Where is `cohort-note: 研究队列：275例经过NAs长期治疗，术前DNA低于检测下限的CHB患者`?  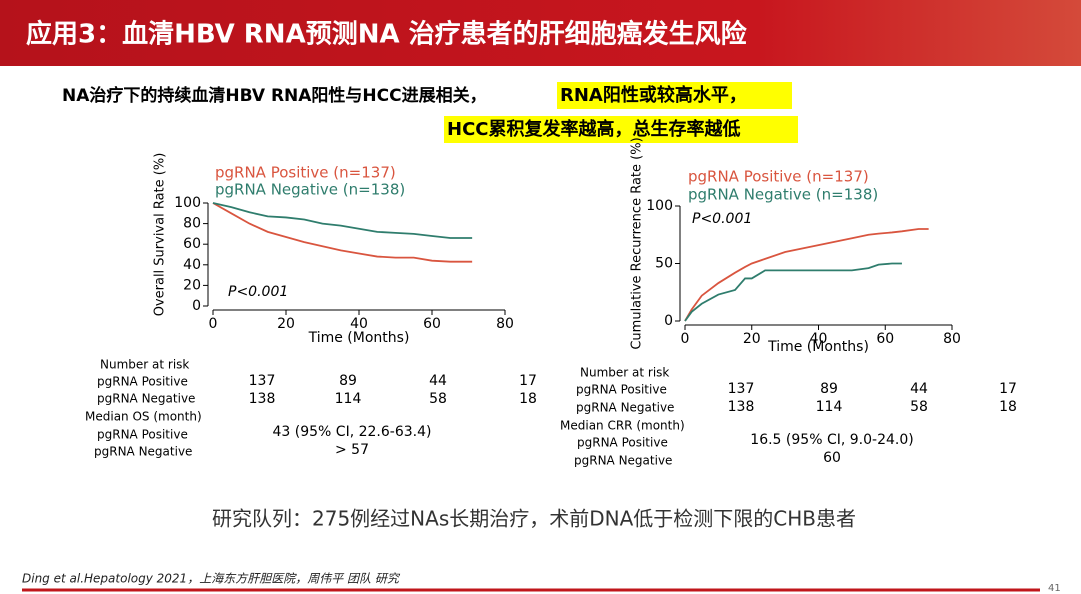 cohort-note: 研究队列：275例经过NAs长期治疗，术前DNA低于检测下限的CHB患者 is located at coordinates (534, 519).